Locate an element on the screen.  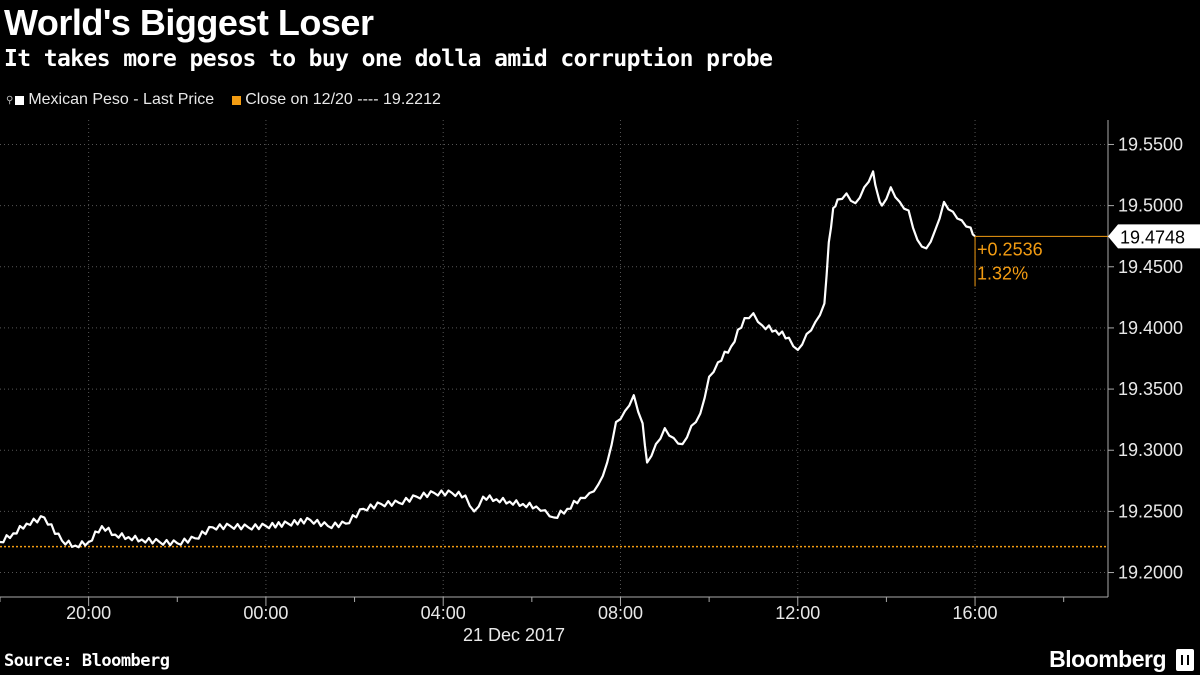
bloomberg-terminal-icon is located at coordinates (1185, 660).